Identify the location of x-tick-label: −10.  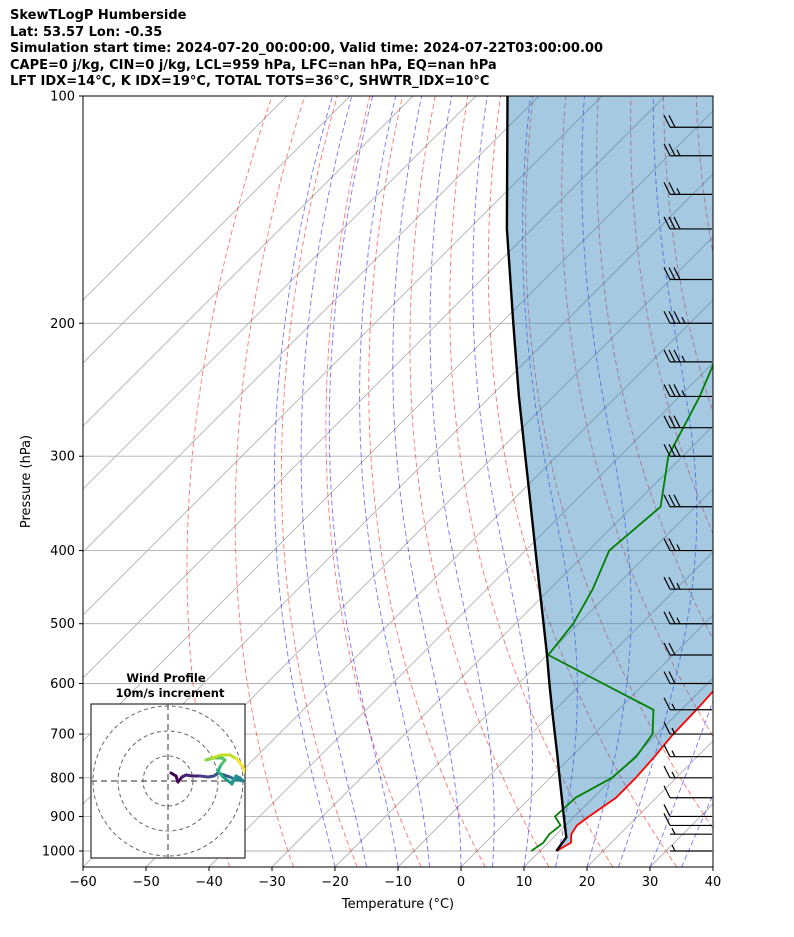
(397, 882).